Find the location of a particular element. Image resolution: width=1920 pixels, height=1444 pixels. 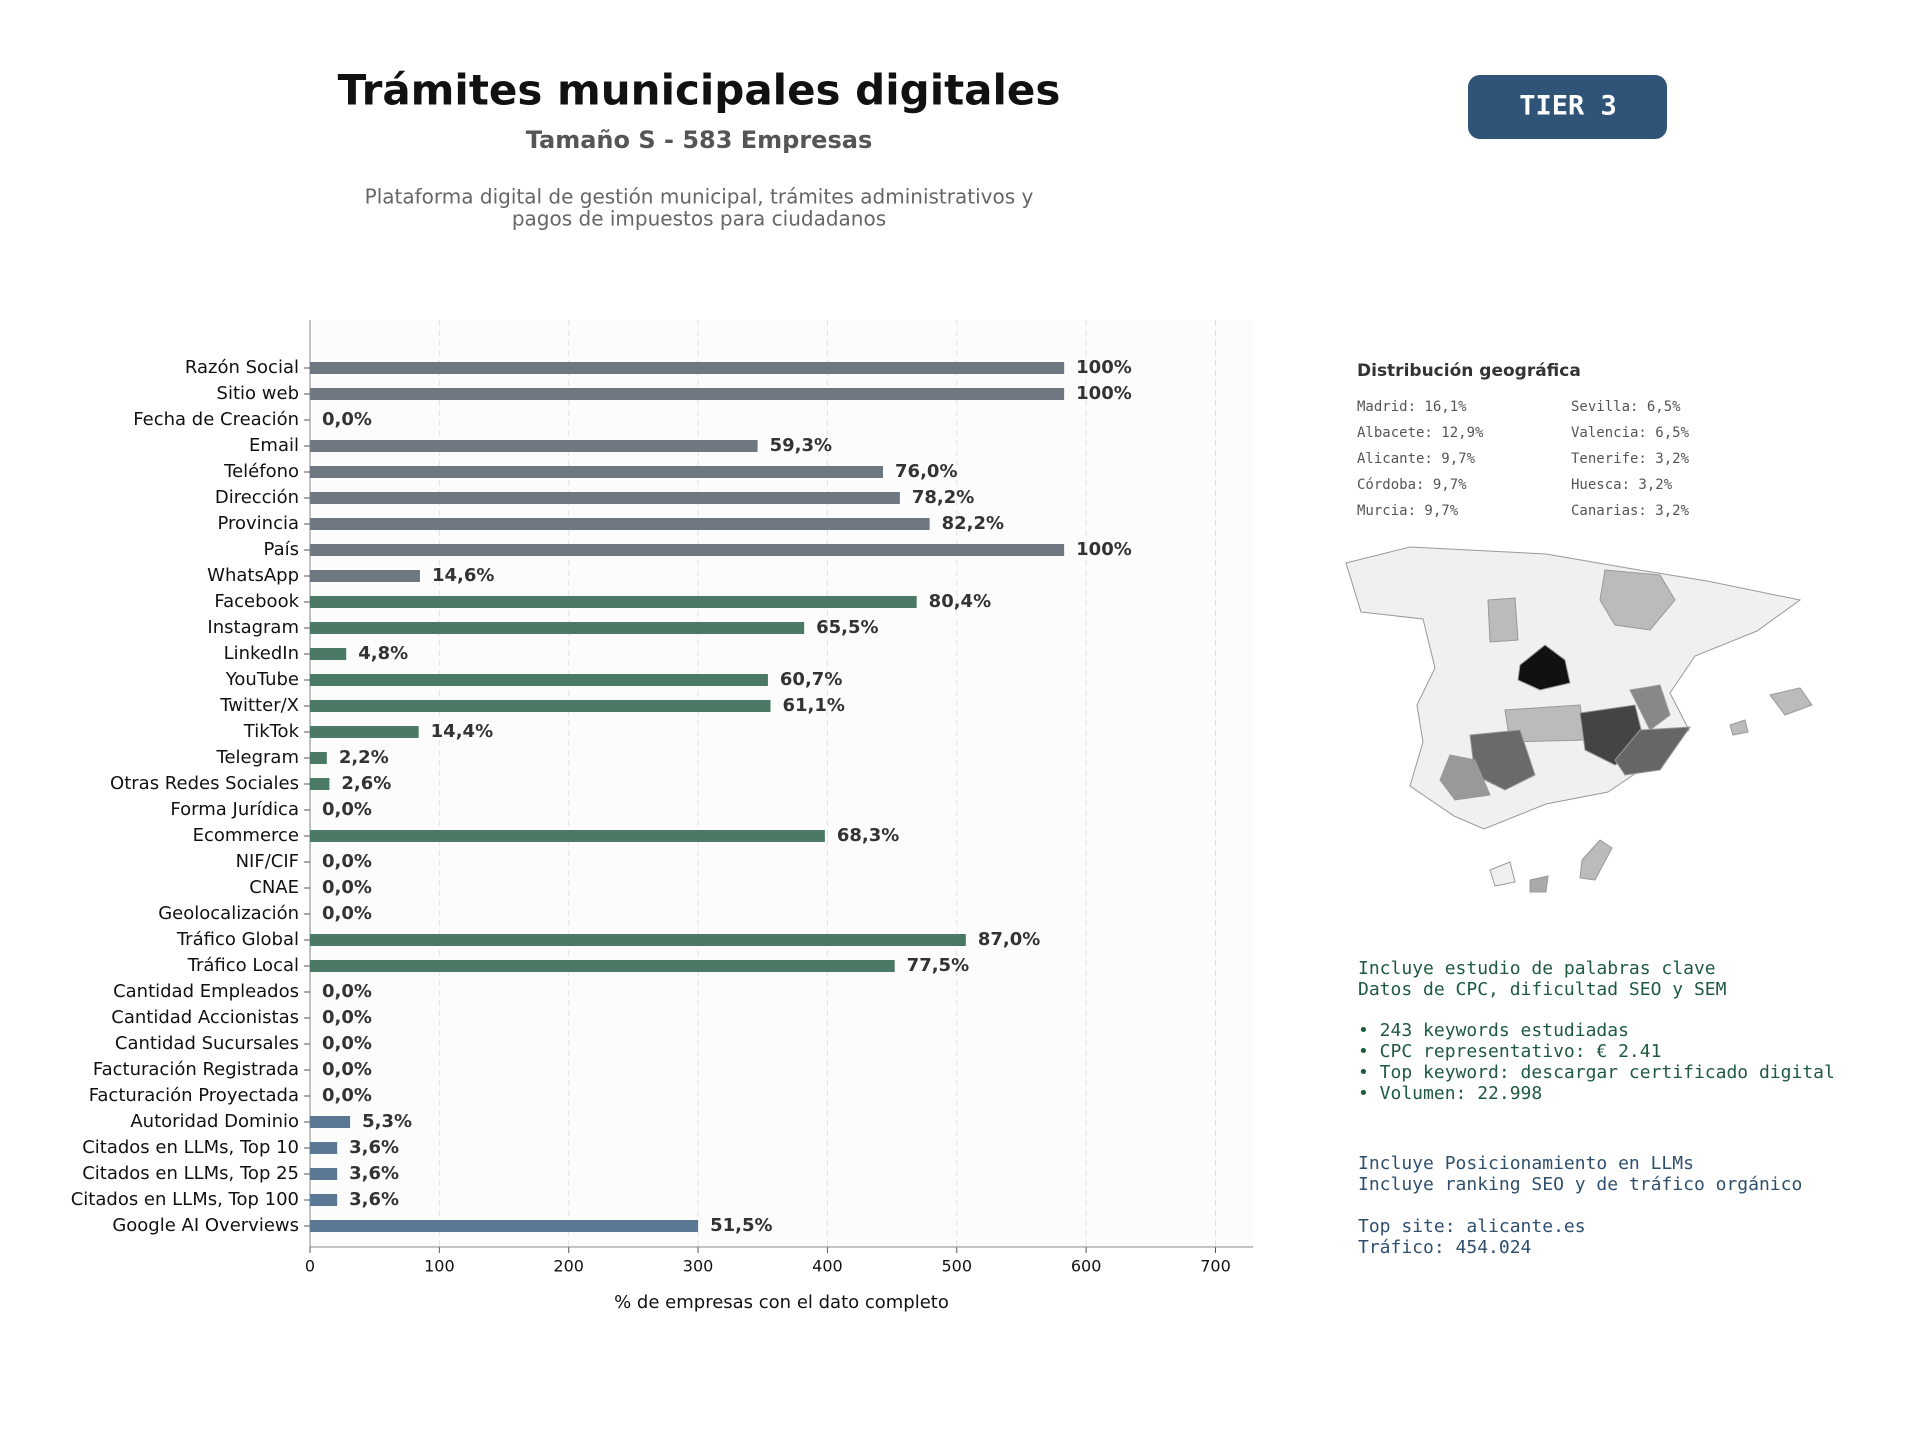

badge: TIER 3 is located at coordinates (1568, 106).